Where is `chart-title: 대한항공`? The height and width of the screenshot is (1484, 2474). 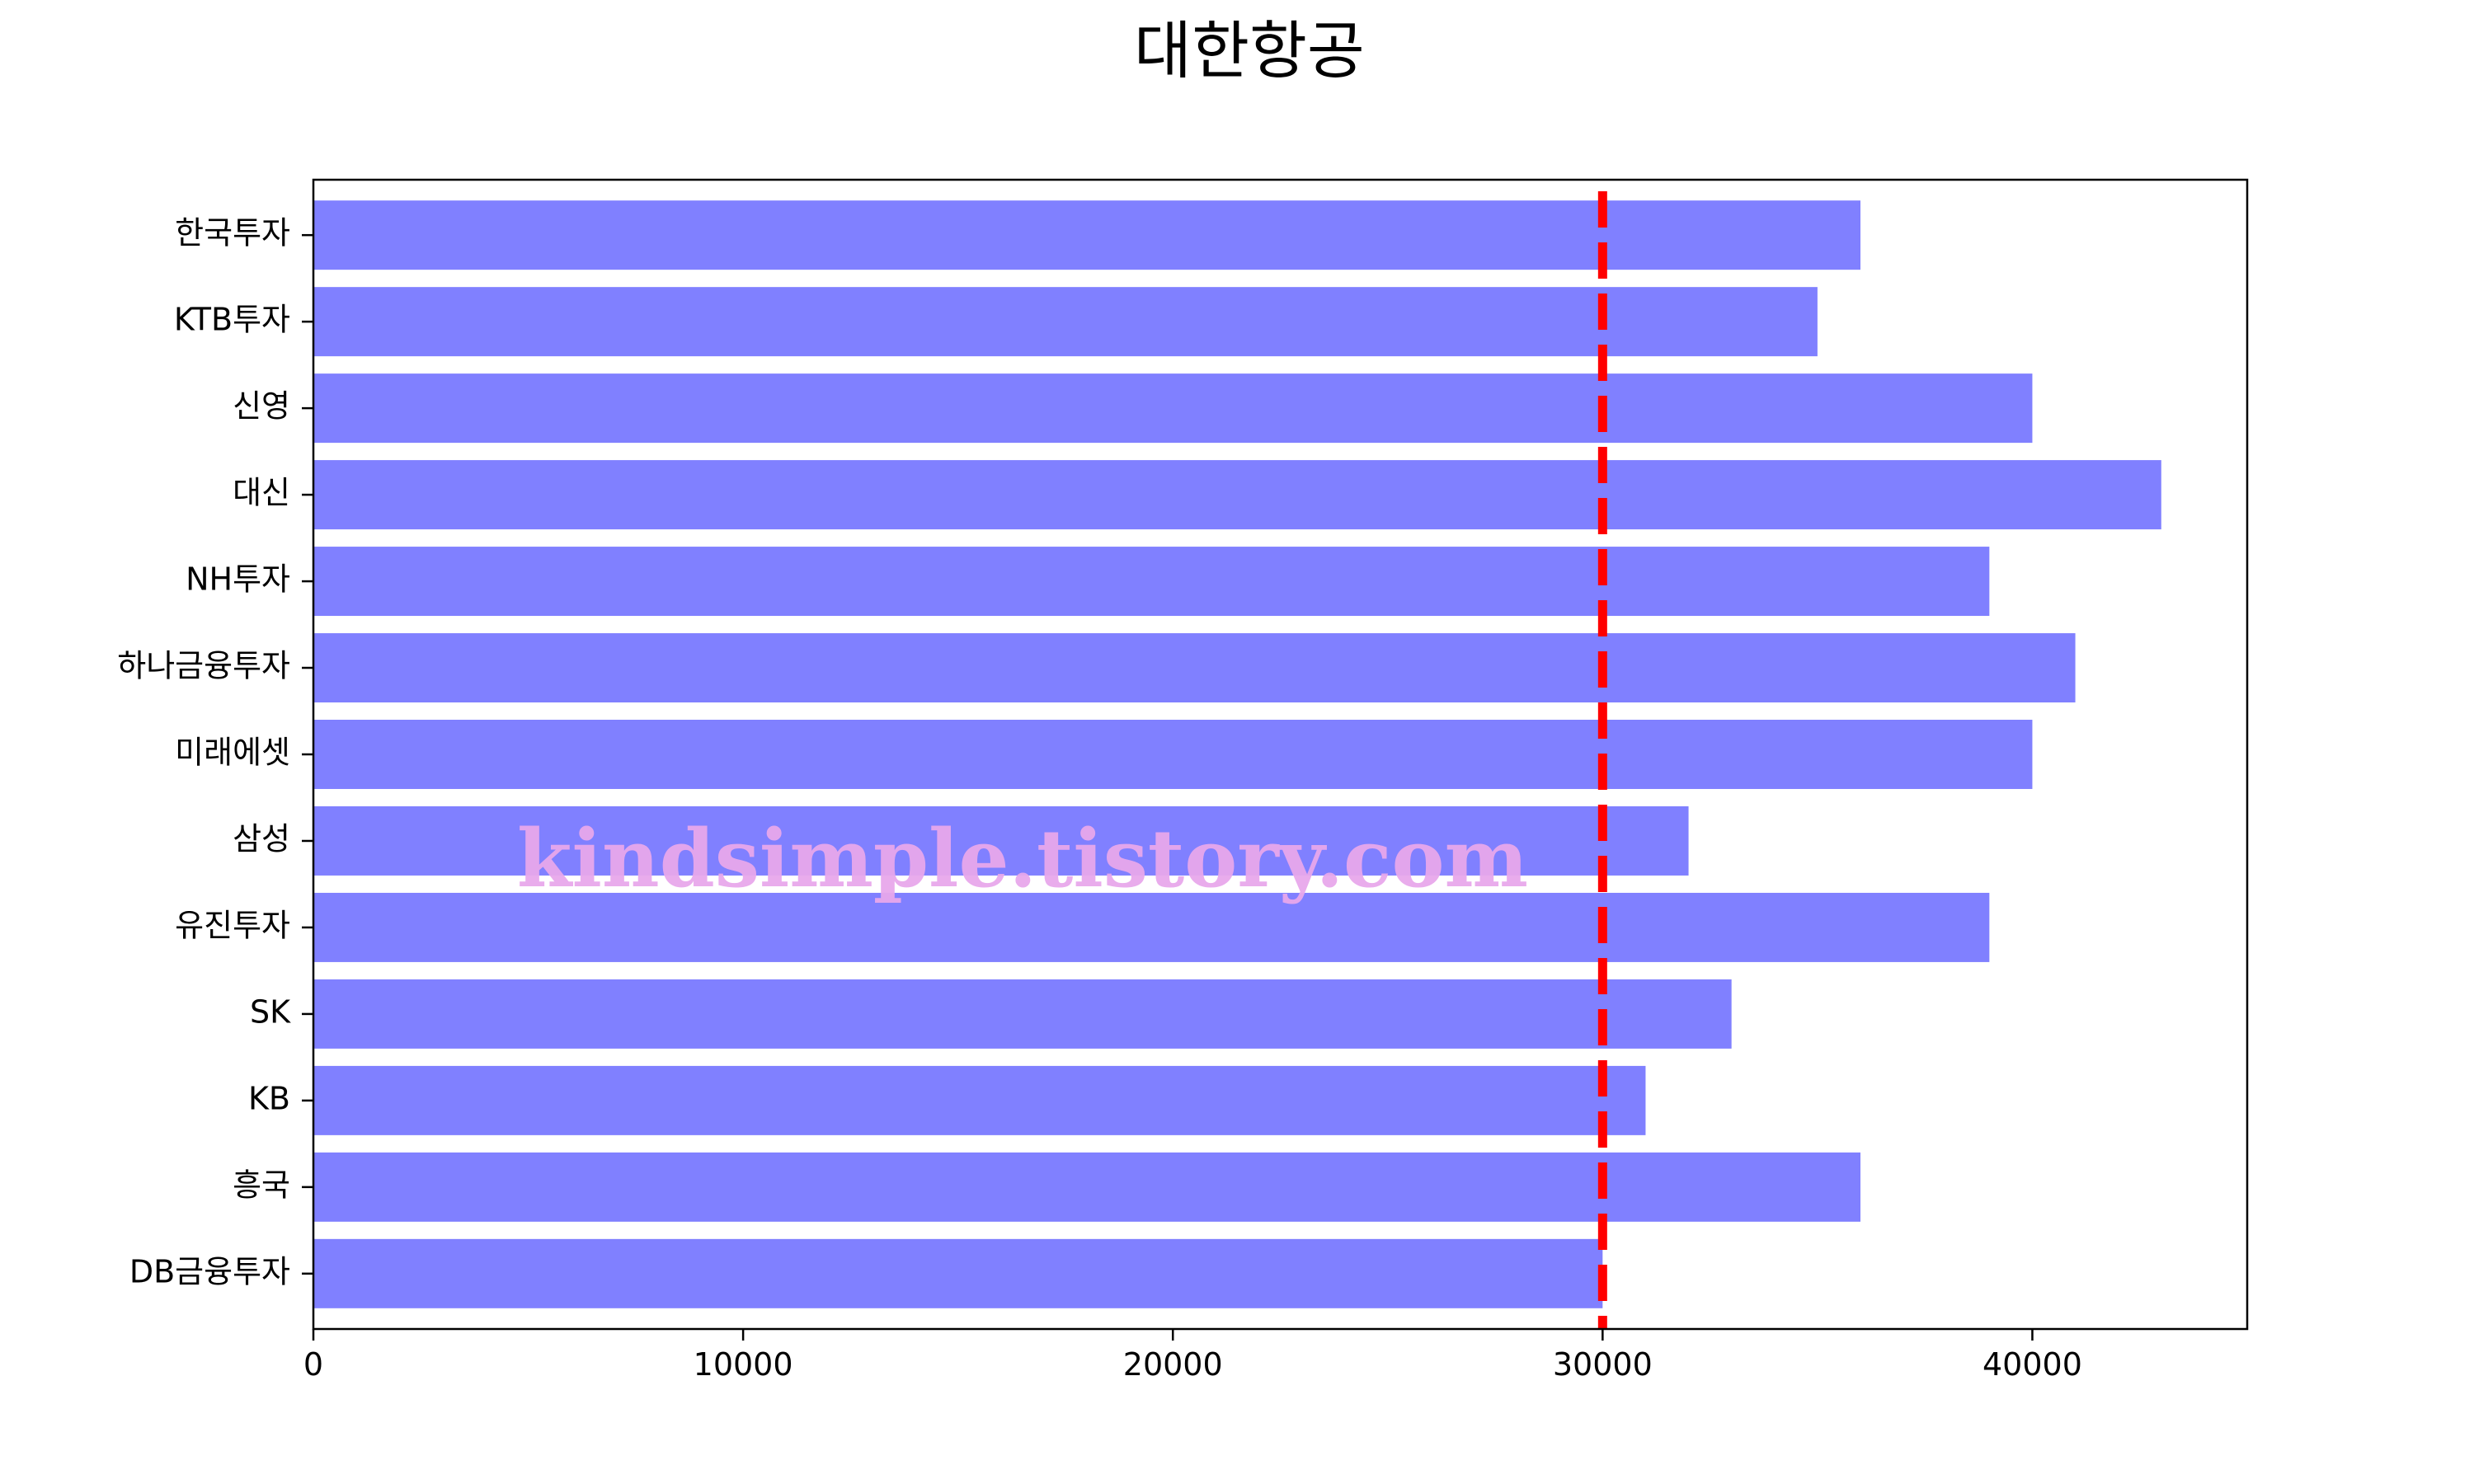 chart-title: 대한항공 is located at coordinates (1249, 50).